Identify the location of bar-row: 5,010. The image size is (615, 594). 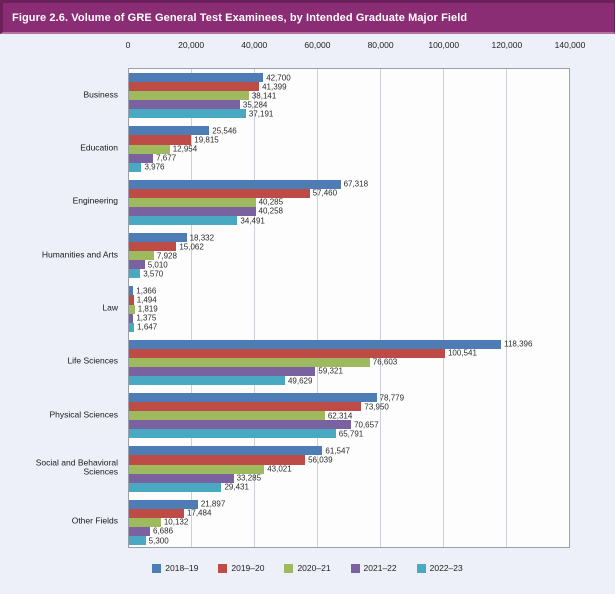
(349, 265).